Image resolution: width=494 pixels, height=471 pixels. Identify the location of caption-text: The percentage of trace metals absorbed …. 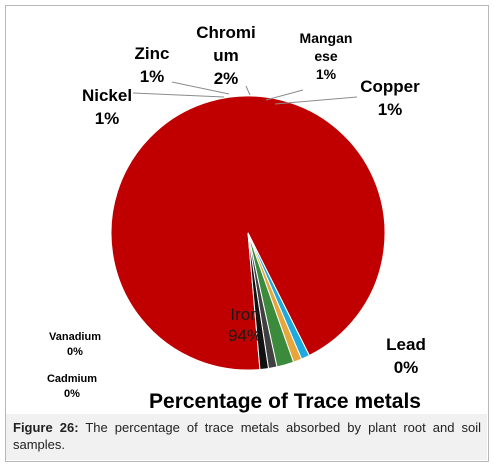
(247, 436).